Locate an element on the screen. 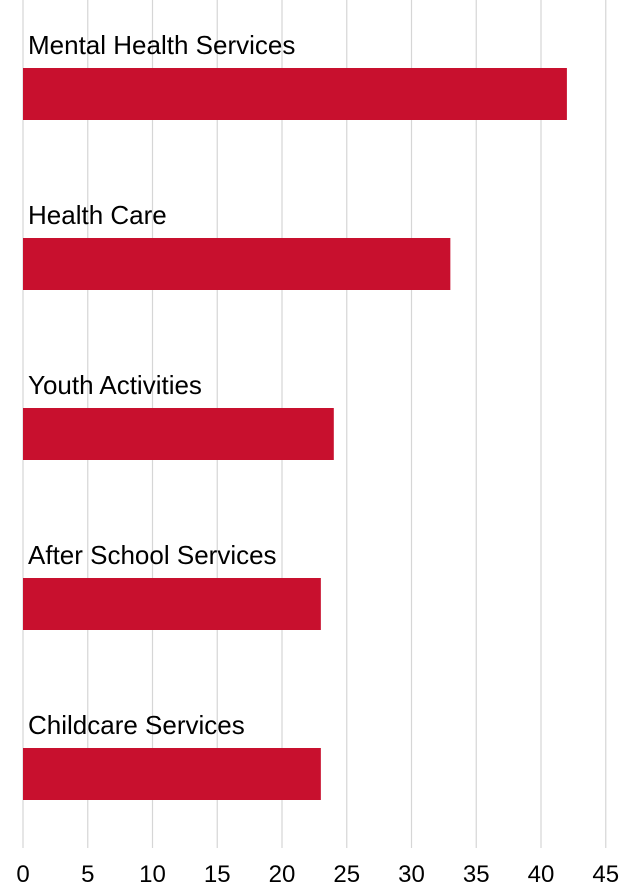  x-tick-label: 5 is located at coordinates (87, 874).